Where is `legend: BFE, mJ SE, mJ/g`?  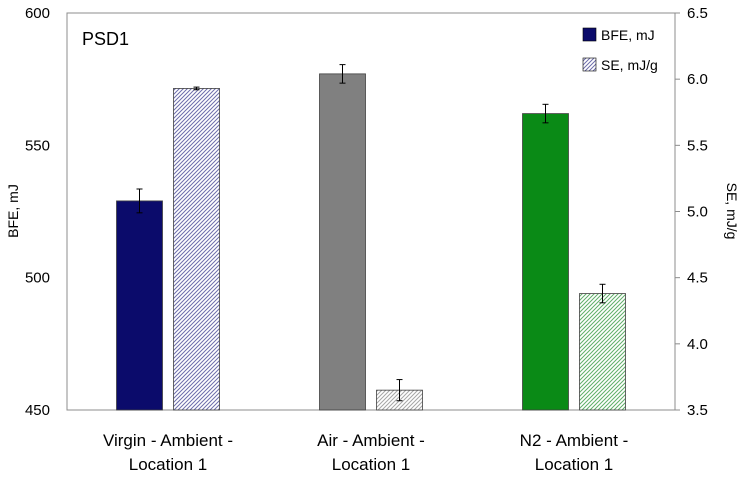
legend: BFE, mJ SE, mJ/g is located at coordinates (620, 50).